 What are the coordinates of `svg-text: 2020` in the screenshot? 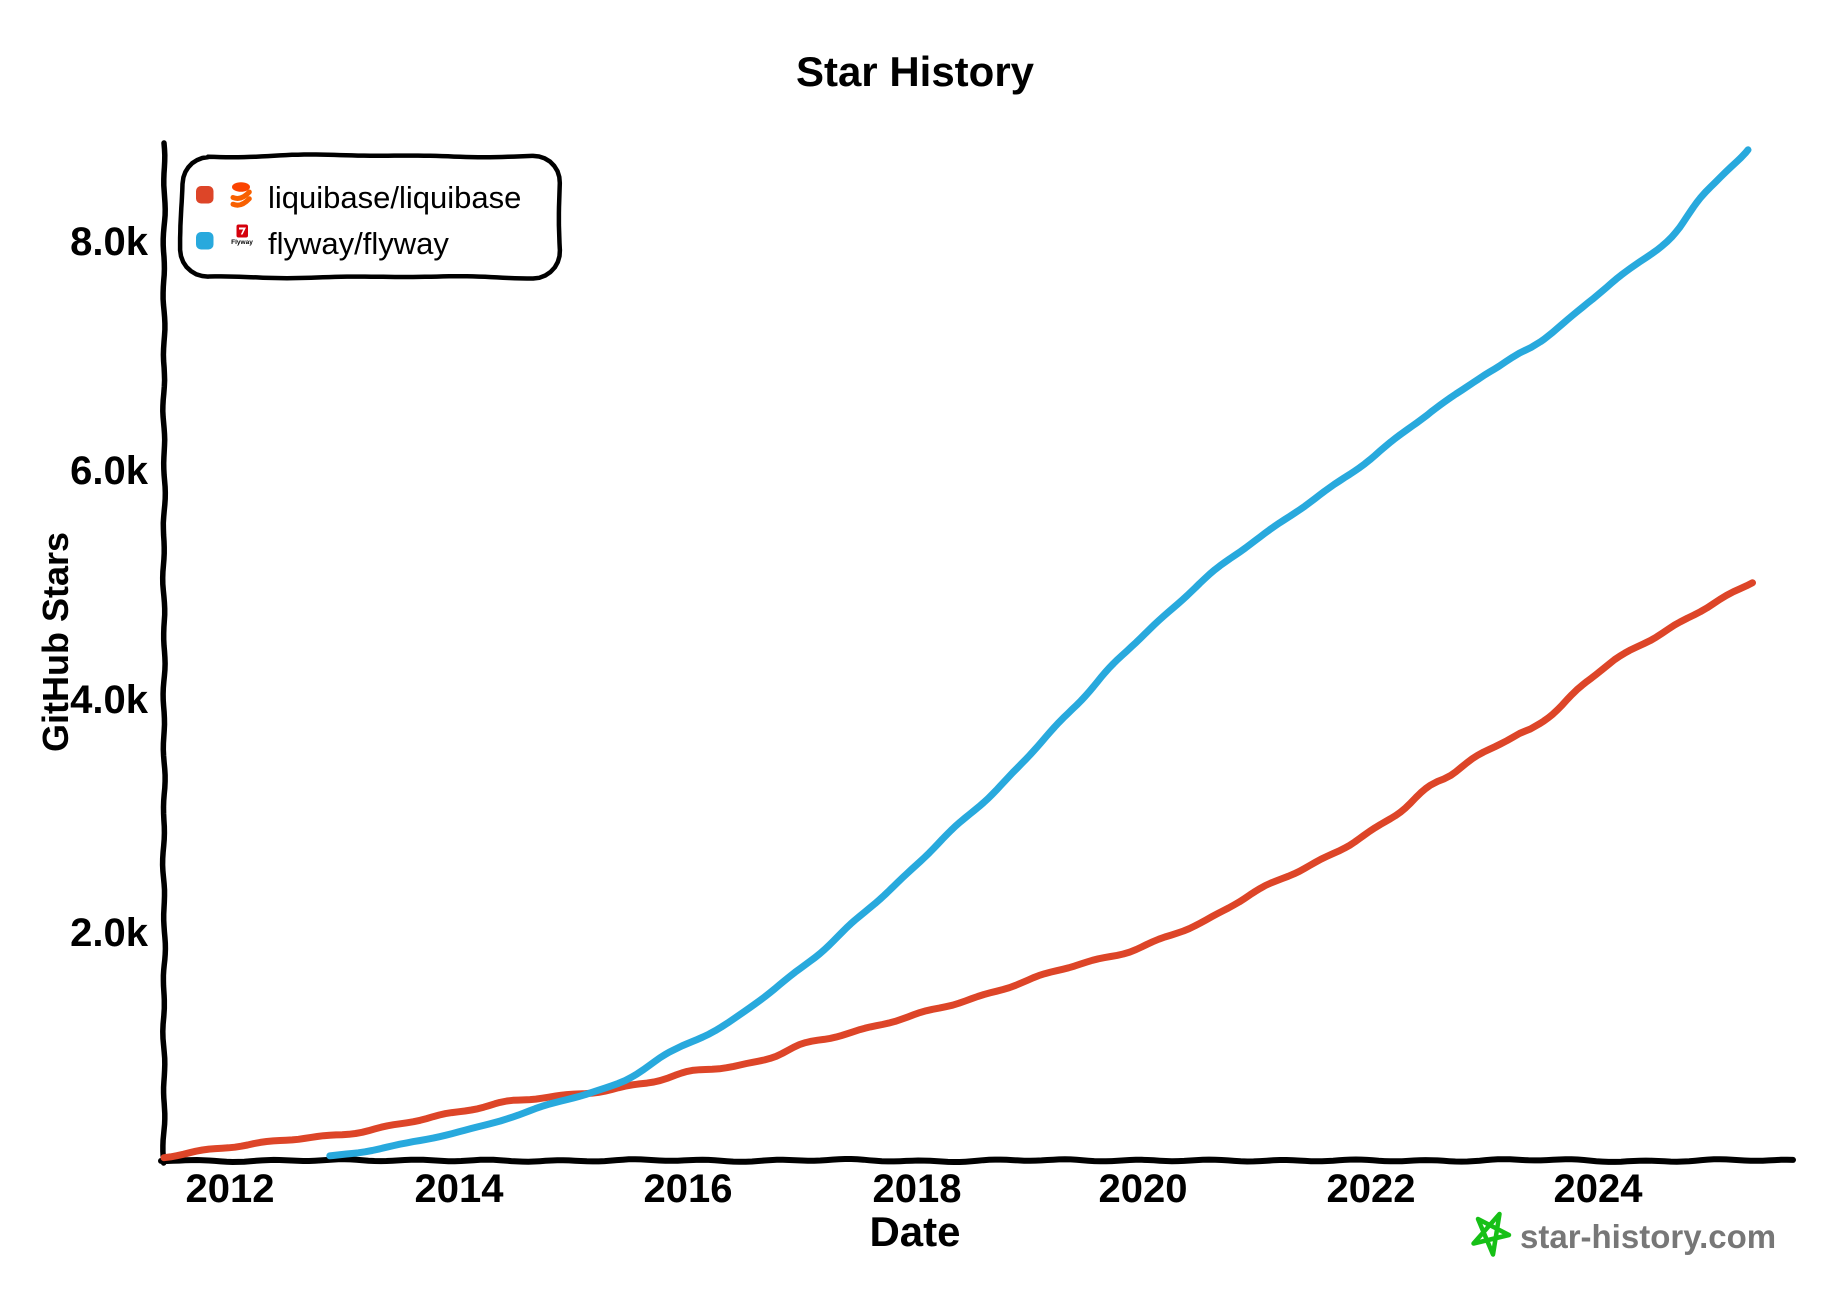 It's located at (1143, 1189).